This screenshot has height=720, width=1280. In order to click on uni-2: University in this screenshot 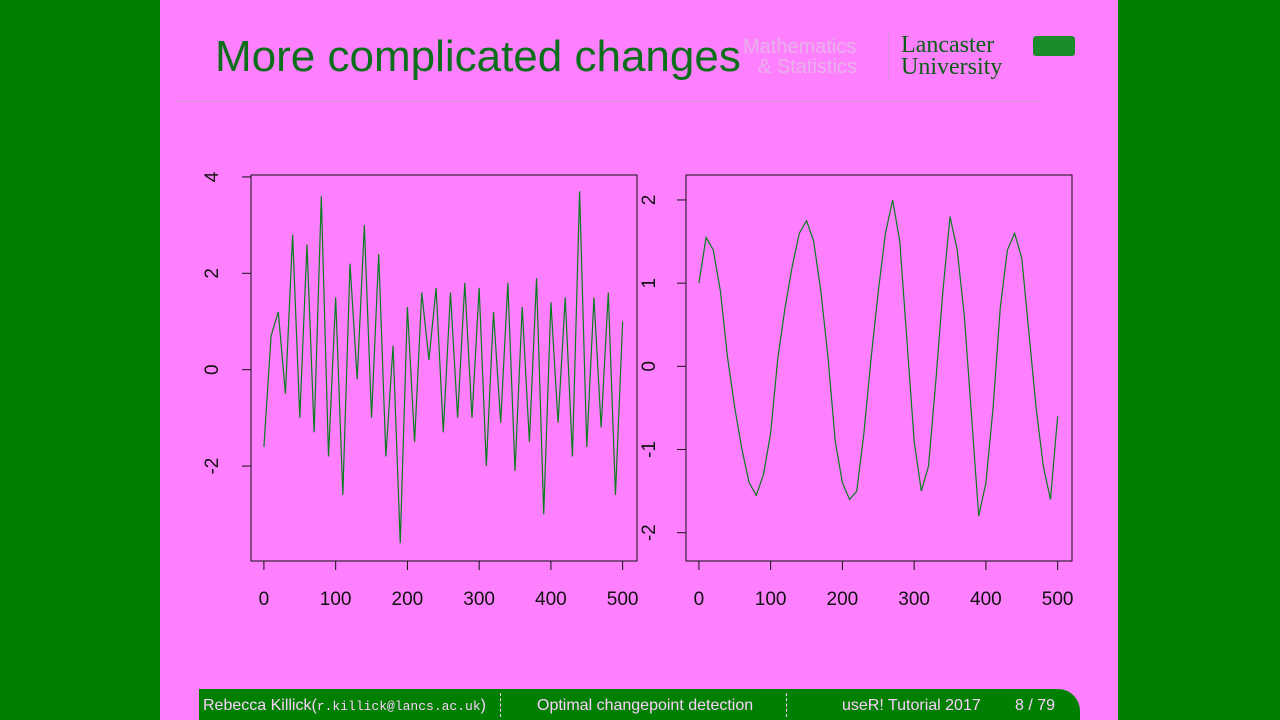, I will do `click(952, 67)`.